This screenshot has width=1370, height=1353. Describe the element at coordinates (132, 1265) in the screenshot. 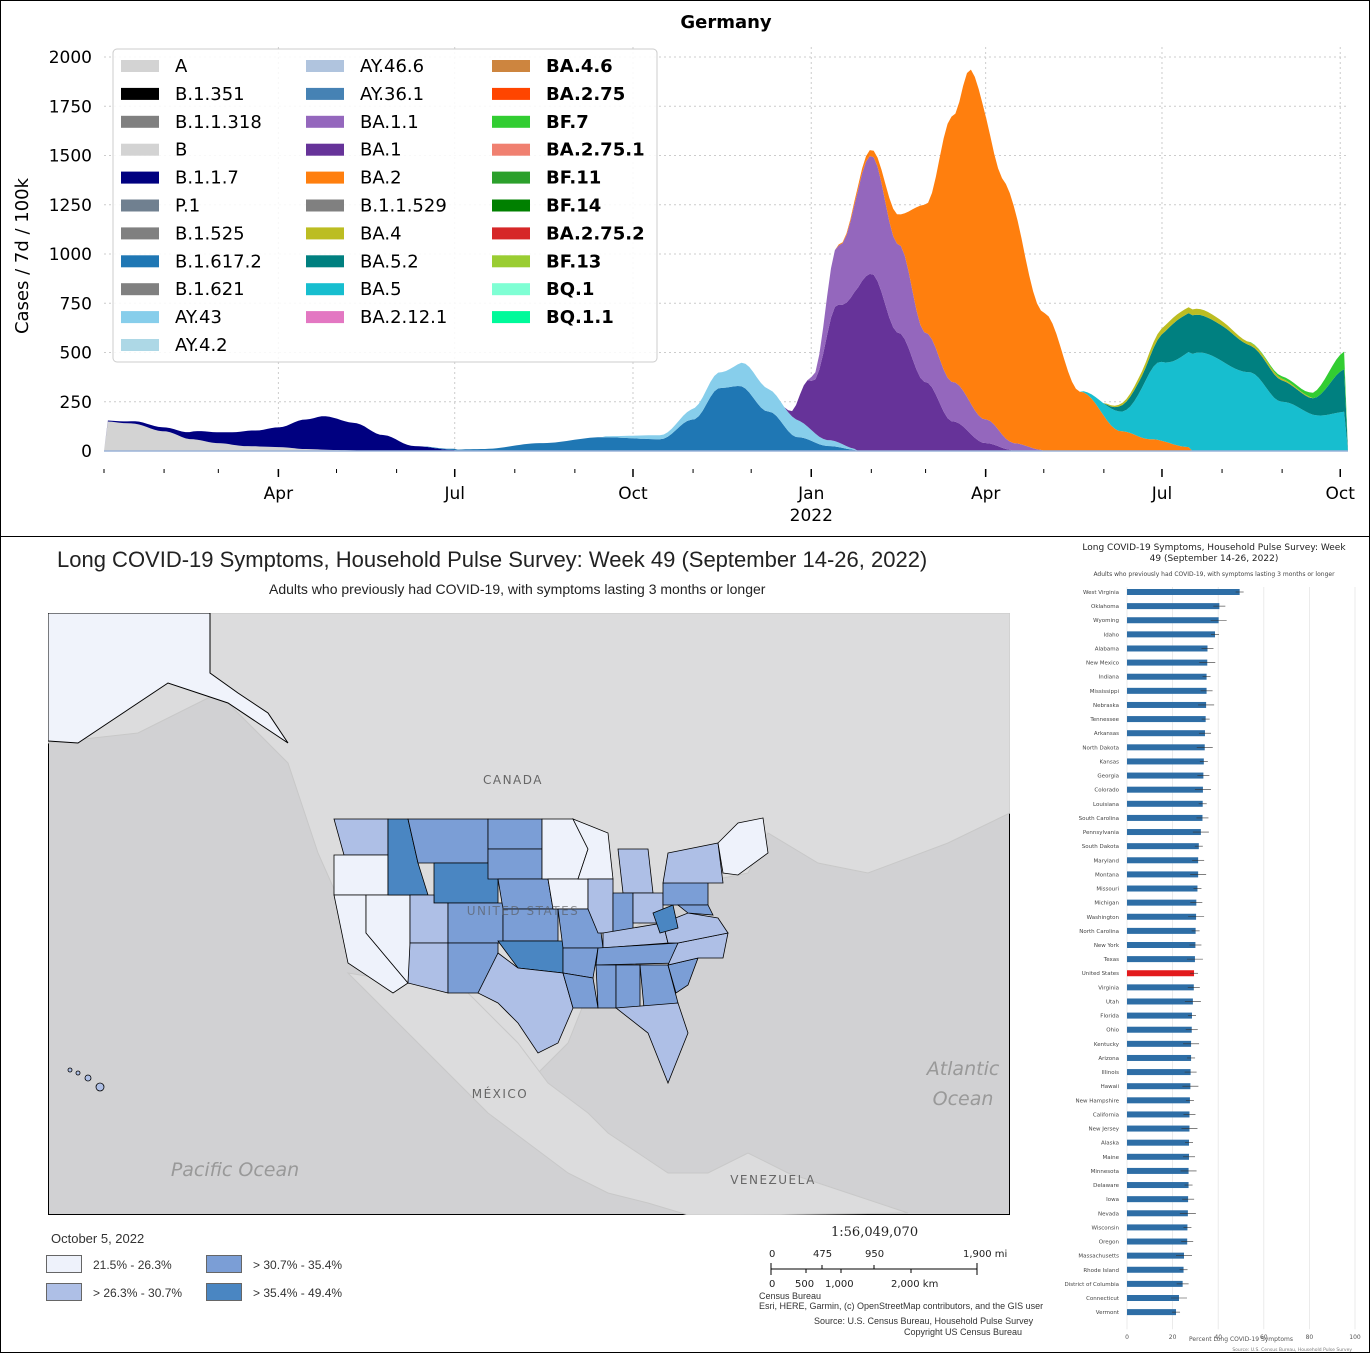

I see `legend-label-1: 21.5% - 26.3%` at that location.